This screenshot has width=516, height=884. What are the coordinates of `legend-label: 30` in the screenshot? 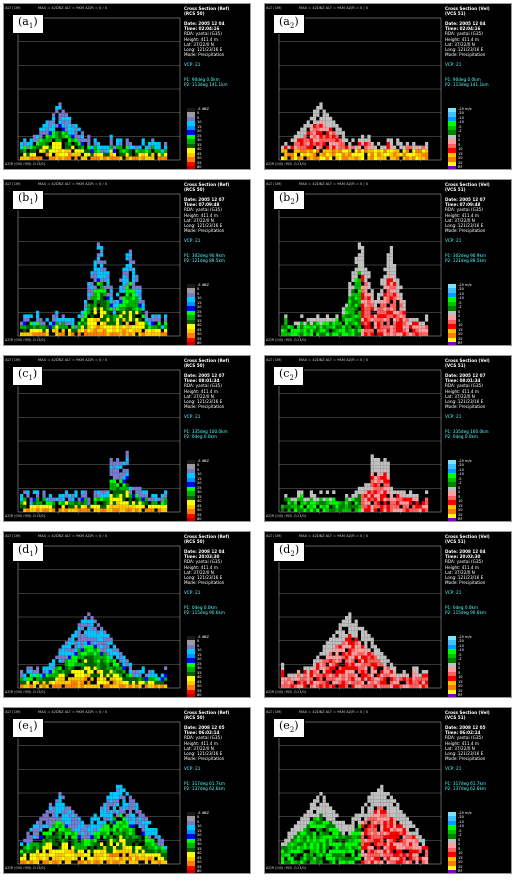 It's located at (199, 316).